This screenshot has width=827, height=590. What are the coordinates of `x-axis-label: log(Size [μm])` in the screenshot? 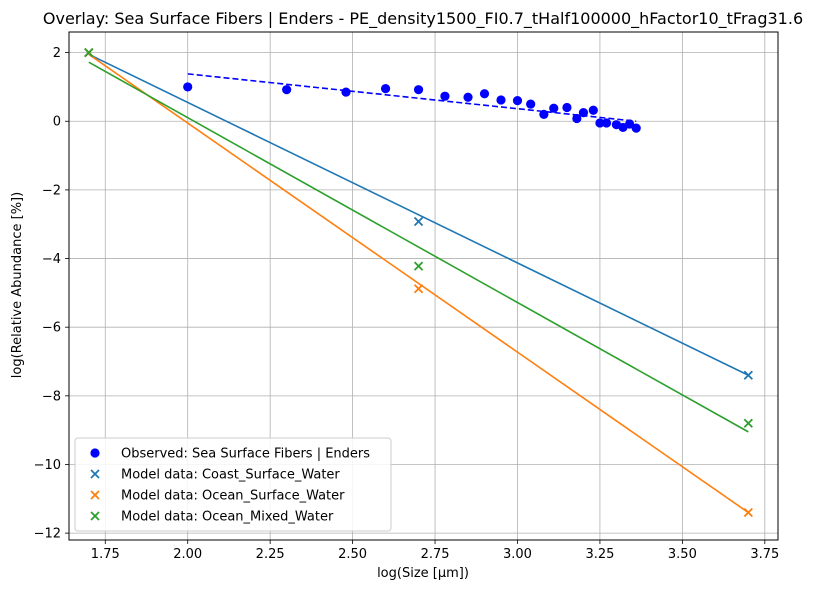 It's located at (423, 573).